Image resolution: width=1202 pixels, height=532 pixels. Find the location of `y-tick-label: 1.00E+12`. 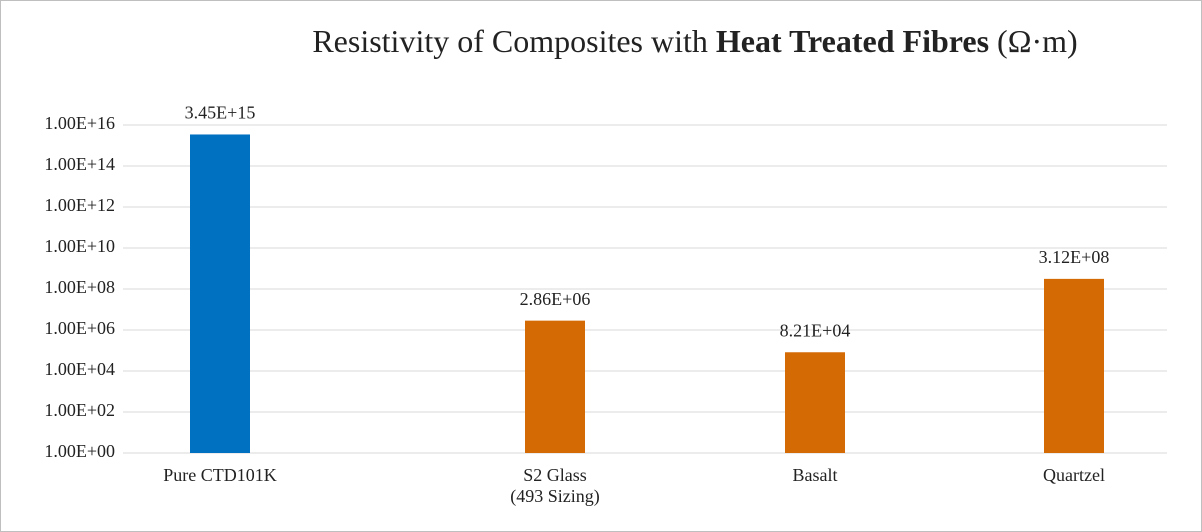

y-tick-label: 1.00E+12 is located at coordinates (79, 205).